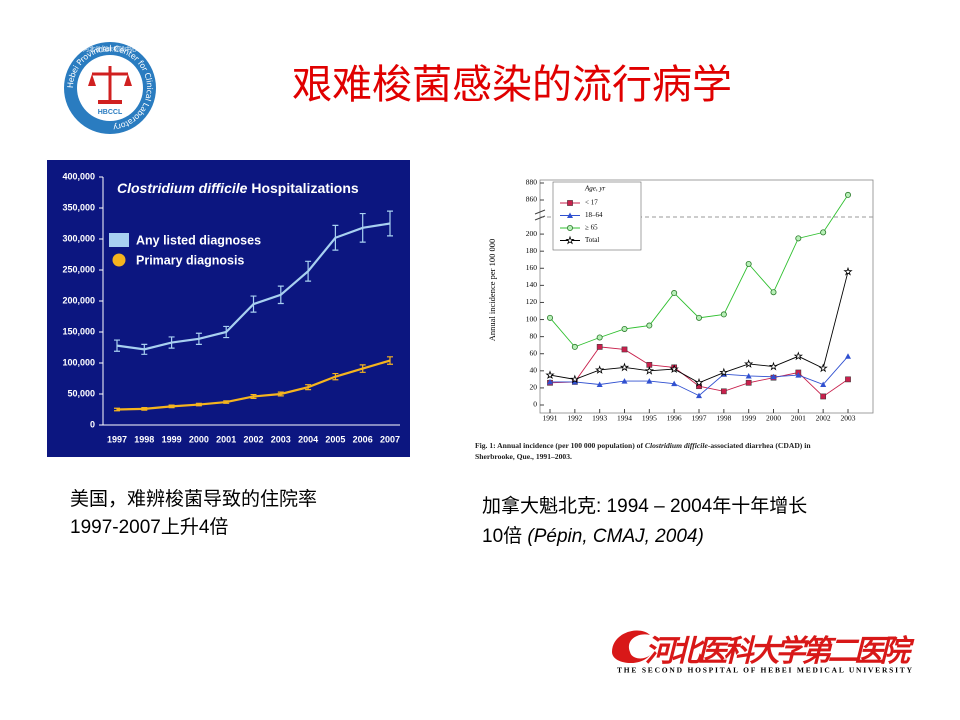 The width and height of the screenshot is (960, 720). Describe the element at coordinates (492, 290) in the screenshot. I see `y-axis-label: Annual incidence per 100 000` at that location.